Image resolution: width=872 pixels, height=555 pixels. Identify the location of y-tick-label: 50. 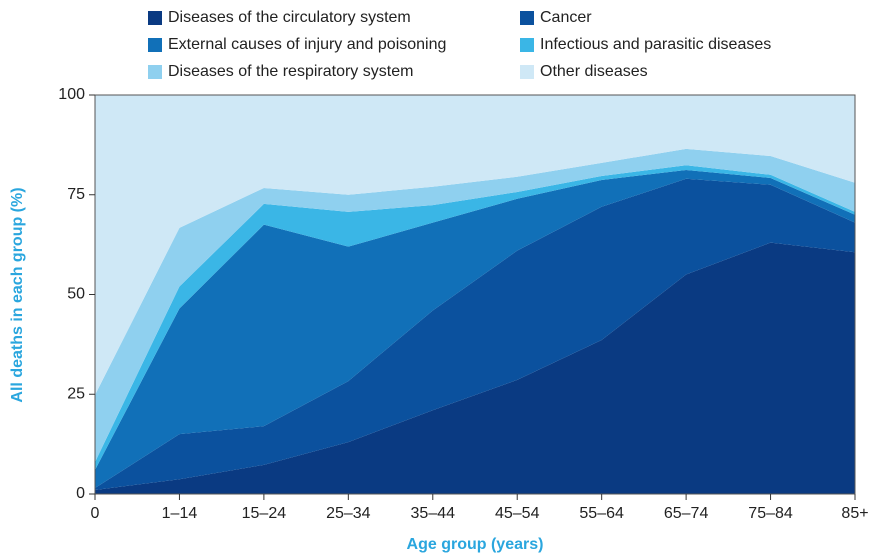
(76, 294).